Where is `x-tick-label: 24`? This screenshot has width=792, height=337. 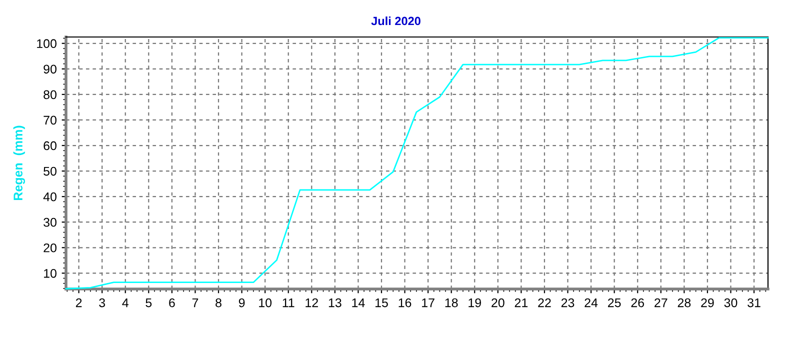 x-tick-label: 24 is located at coordinates (591, 303).